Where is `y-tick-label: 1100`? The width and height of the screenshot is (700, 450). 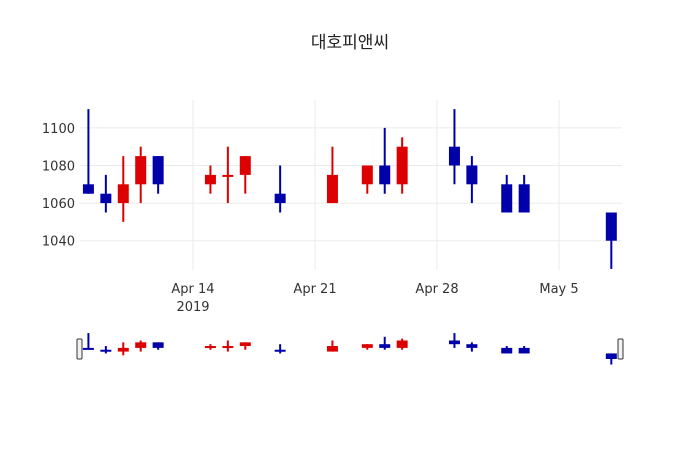 y-tick-label: 1100 is located at coordinates (58, 129).